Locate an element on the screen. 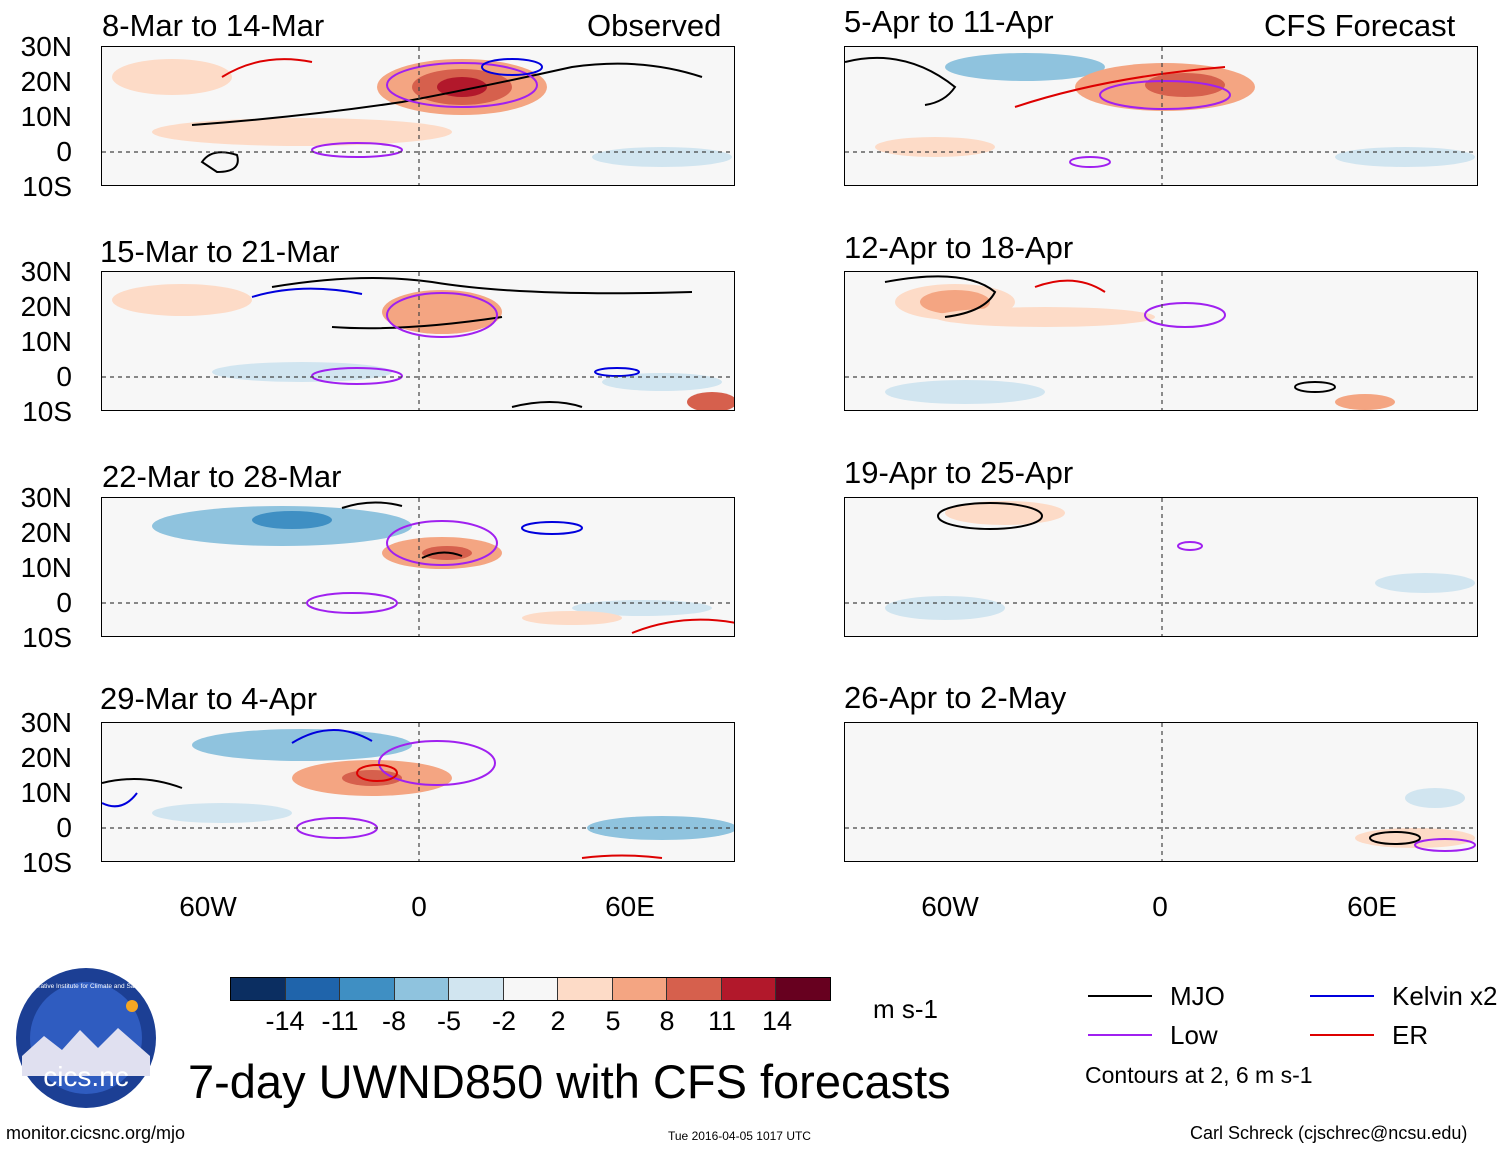 This screenshot has height=1149, width=1510. legend-label-er: ER is located at coordinates (1410, 1035).